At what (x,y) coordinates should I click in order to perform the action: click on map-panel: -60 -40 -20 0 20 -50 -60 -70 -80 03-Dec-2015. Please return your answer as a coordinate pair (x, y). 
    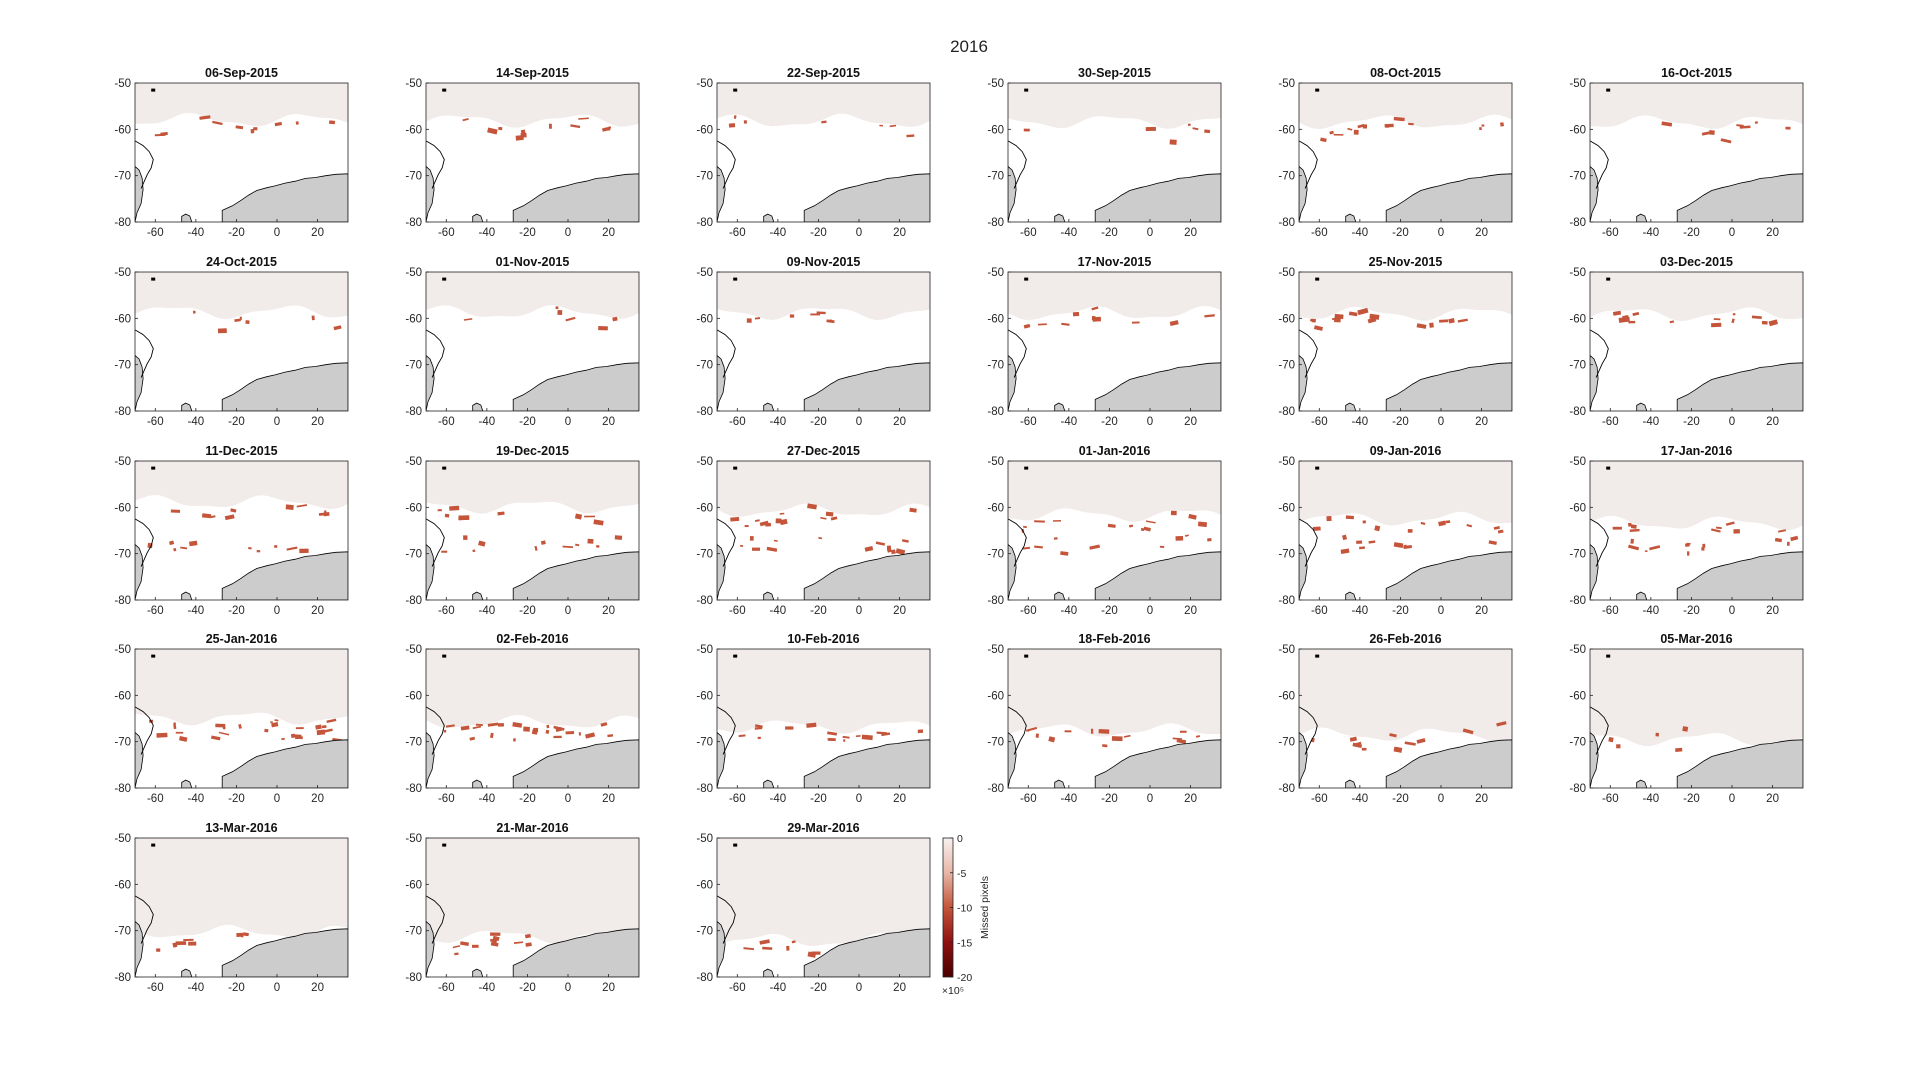
    Looking at the image, I should click on (1686, 341).